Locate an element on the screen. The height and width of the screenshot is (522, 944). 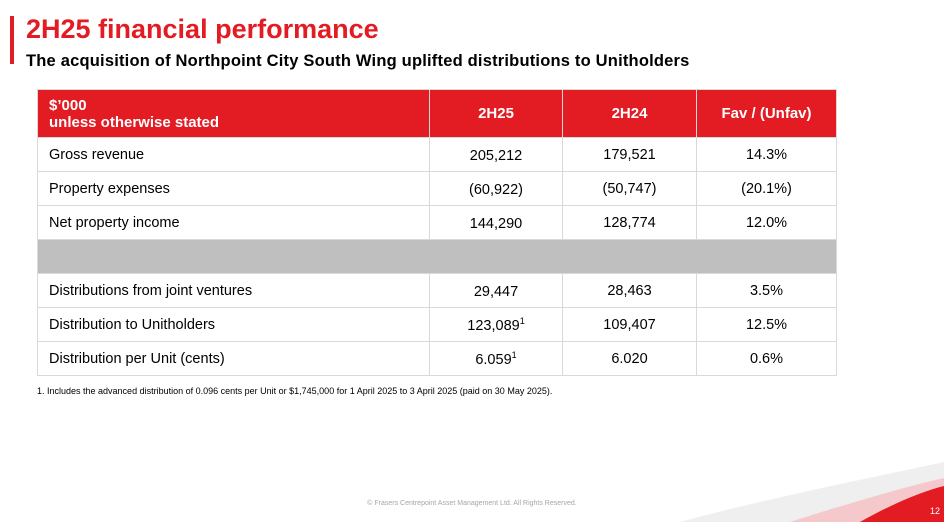
cell-2h25: (60,922) is located at coordinates (496, 188).